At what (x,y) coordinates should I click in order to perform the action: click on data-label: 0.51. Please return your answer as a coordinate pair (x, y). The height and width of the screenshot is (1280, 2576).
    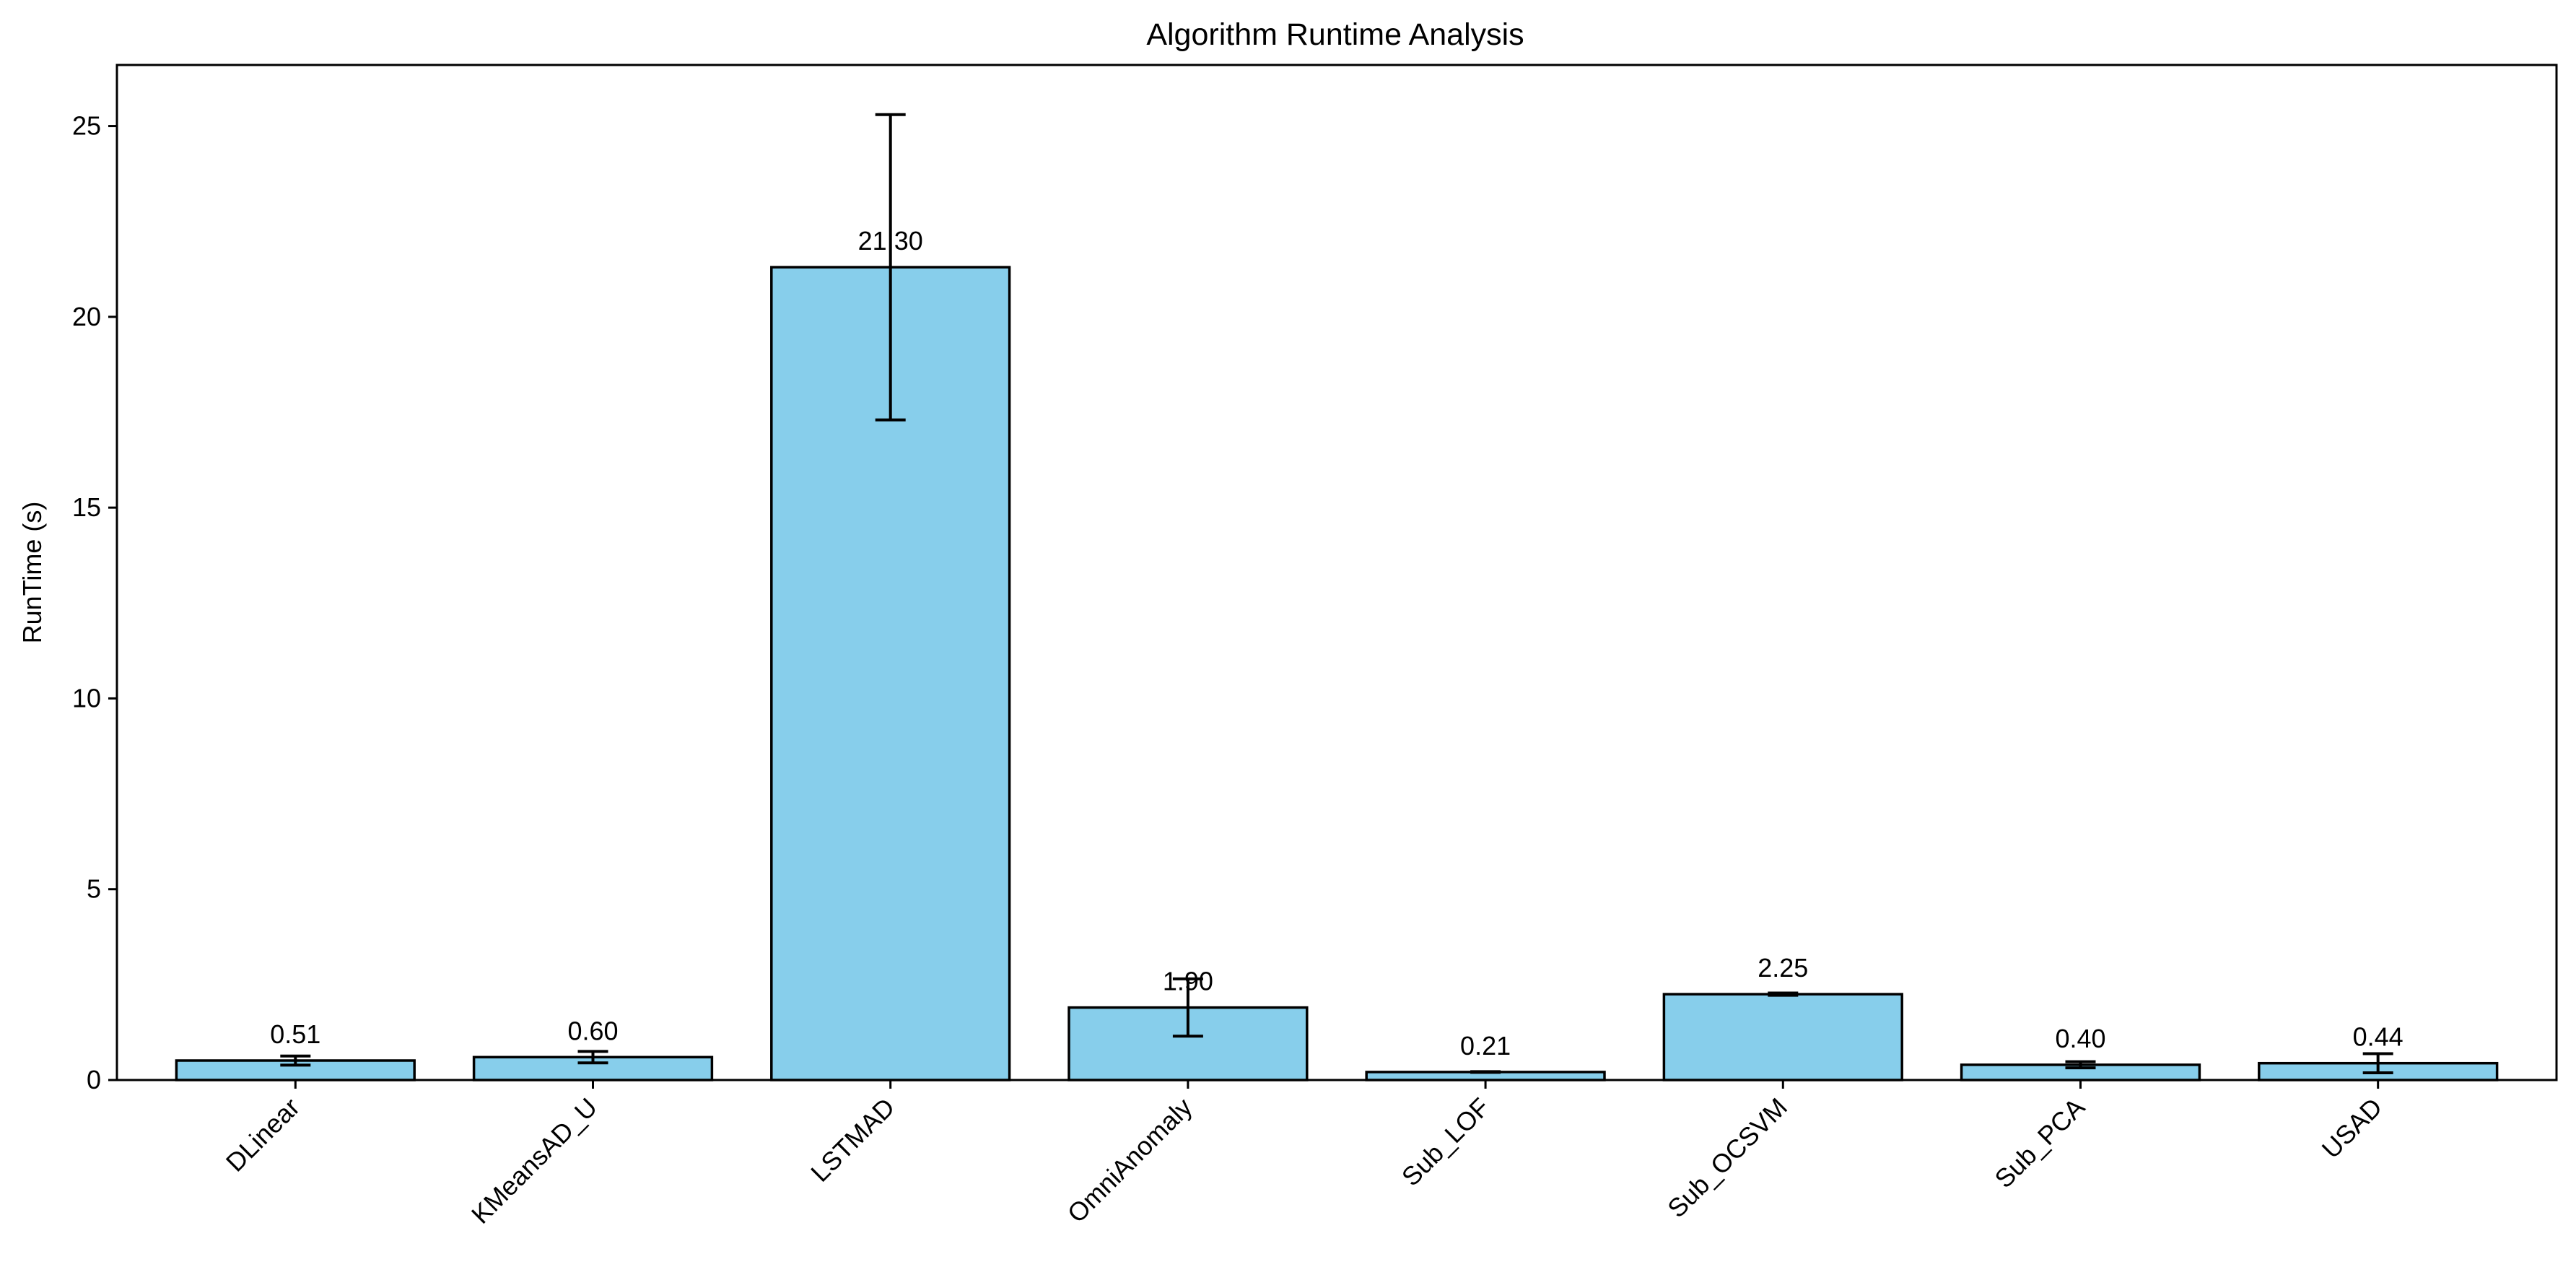
    Looking at the image, I should click on (295, 1034).